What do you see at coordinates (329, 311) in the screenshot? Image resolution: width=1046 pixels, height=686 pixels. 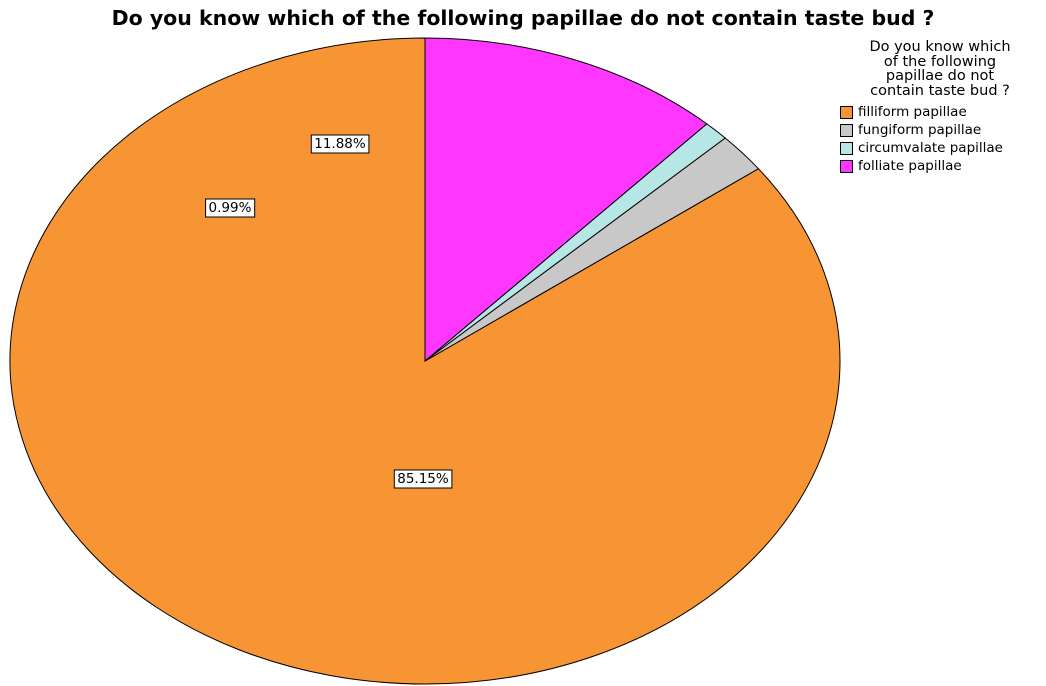 I see `pie-data-labels: 85.15% 0.99% 11.88%` at bounding box center [329, 311].